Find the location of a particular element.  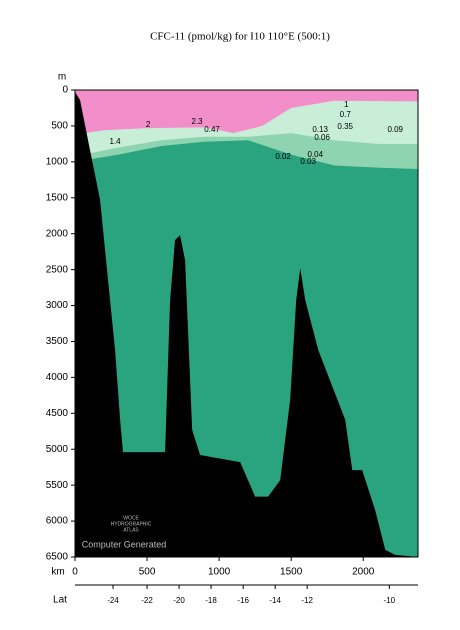

y-tick-label: 2500 is located at coordinates (57, 269).